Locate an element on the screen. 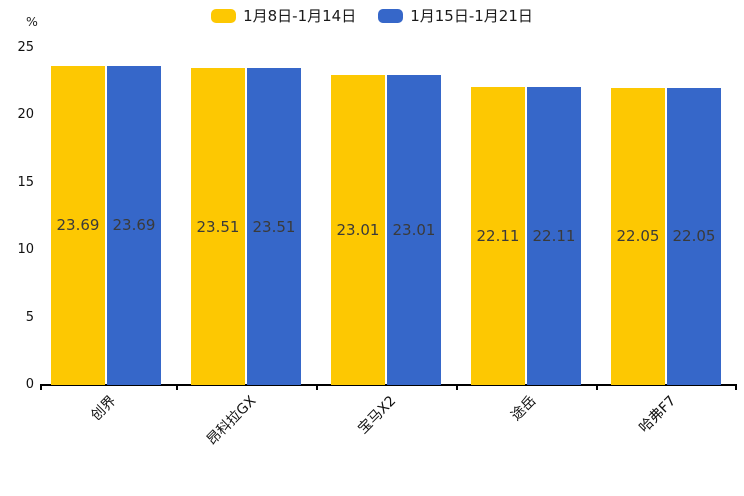  legend-series-label: 1月8日-1月14日 is located at coordinates (300, 16).